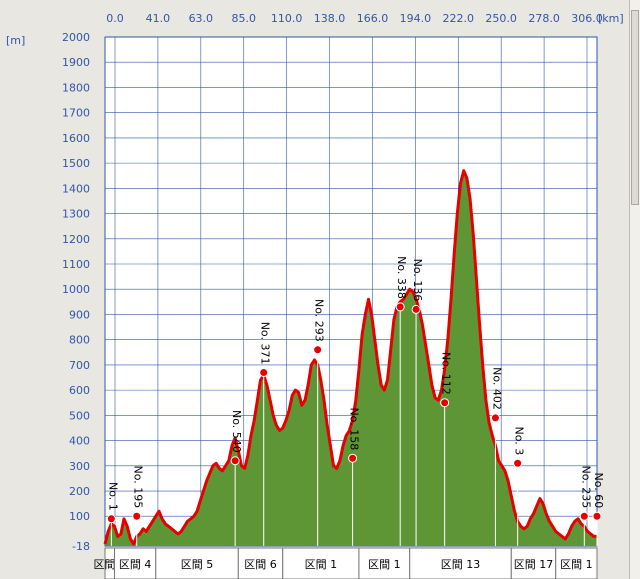 This screenshot has width=640, height=579. Describe the element at coordinates (76, 163) in the screenshot. I see `y-tick-label: 1500` at that location.